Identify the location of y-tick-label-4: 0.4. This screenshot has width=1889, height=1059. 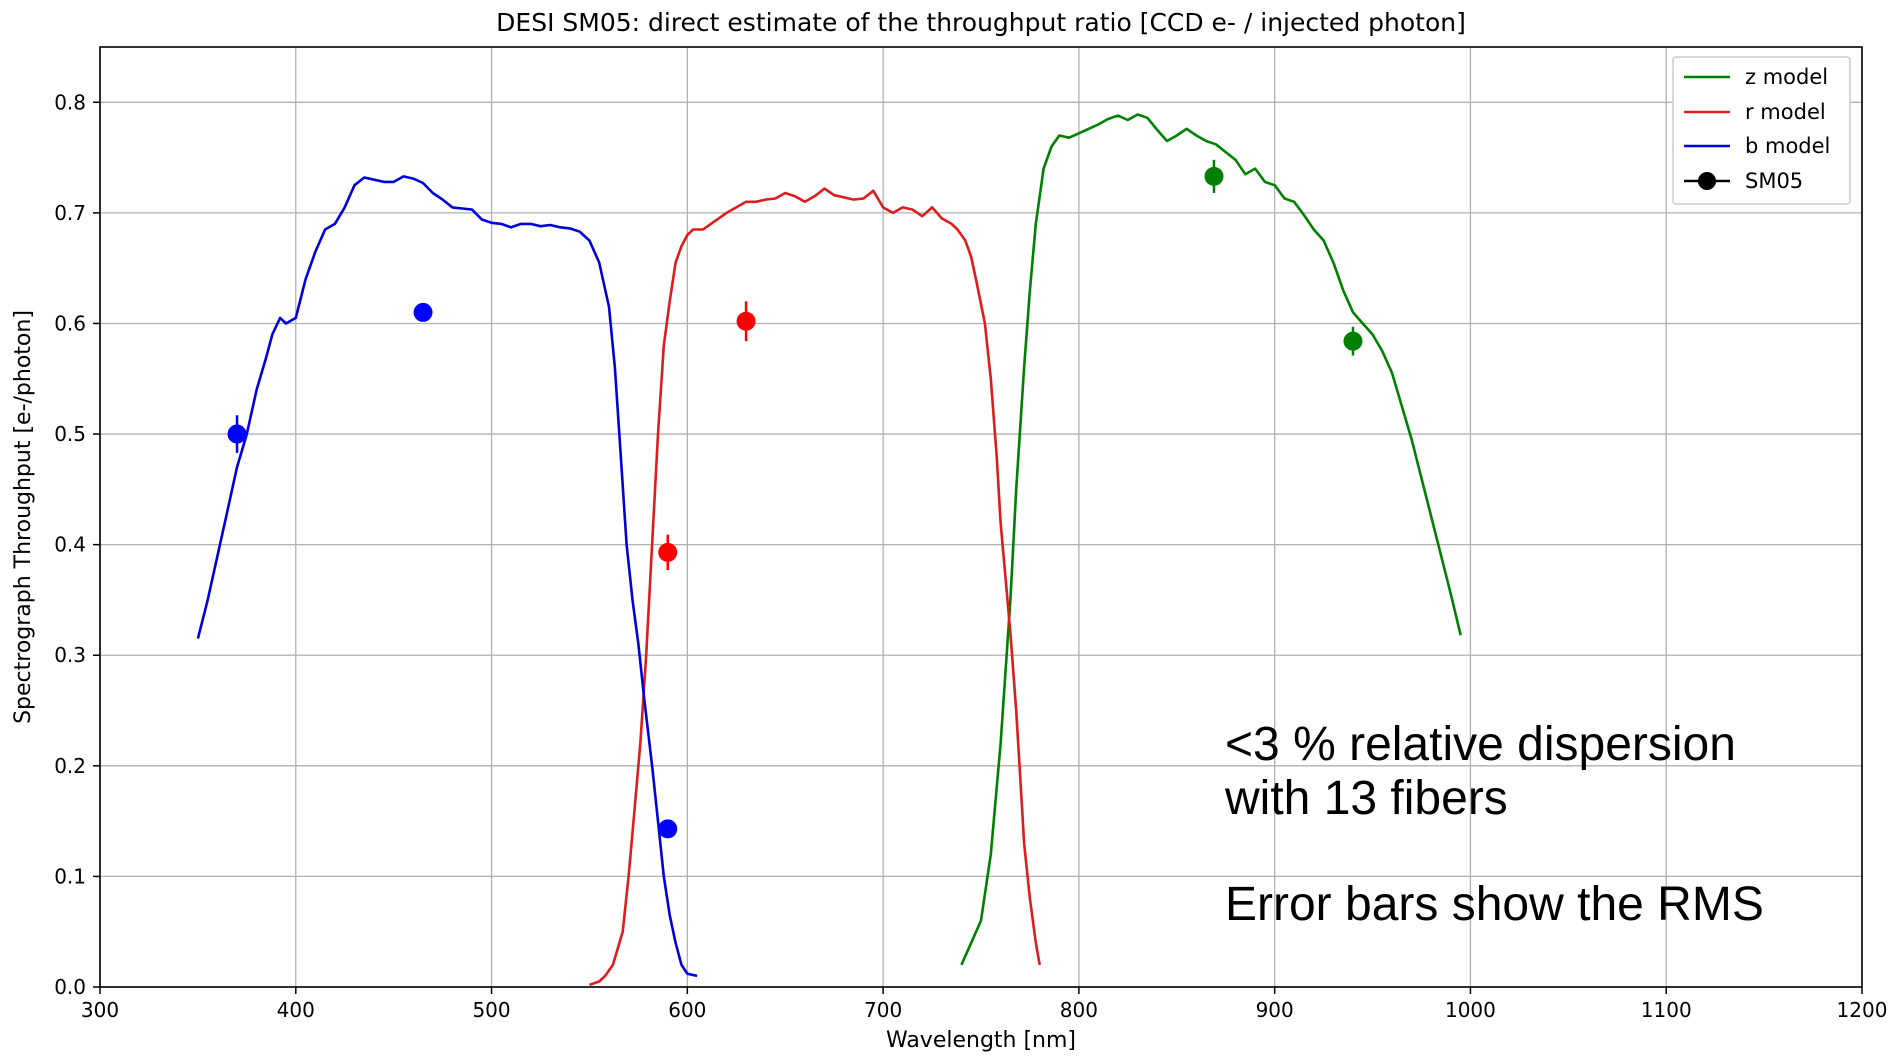
(70, 545).